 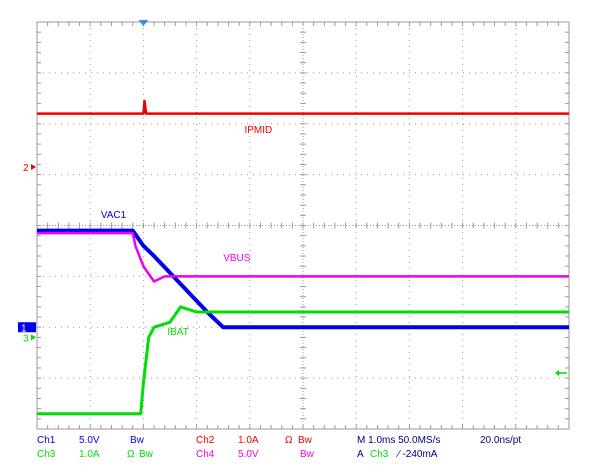 I want to click on trigger-position-icon, so click(x=143, y=23).